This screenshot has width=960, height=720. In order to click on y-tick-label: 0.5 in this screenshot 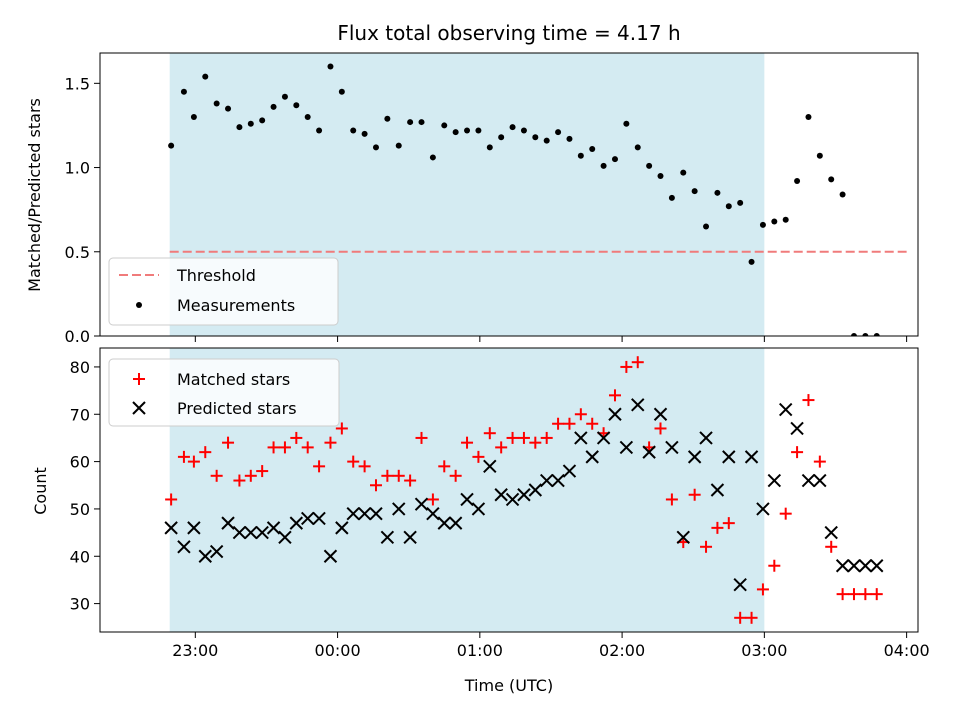, I will do `click(77, 252)`.